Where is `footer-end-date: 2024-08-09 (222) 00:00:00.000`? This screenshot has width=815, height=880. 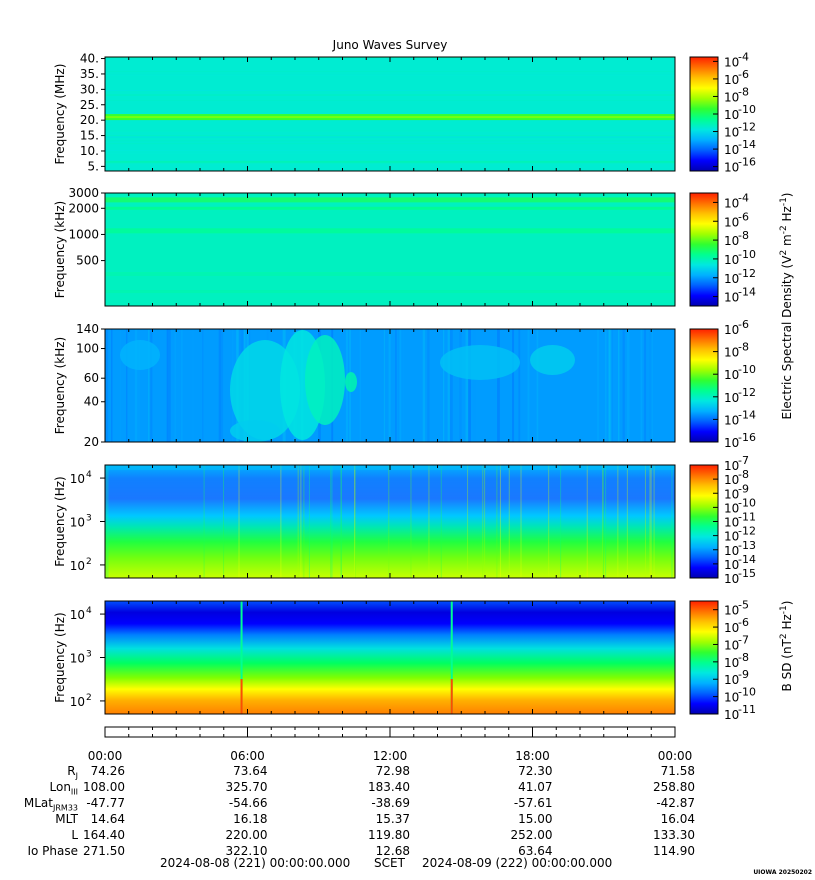
footer-end-date: 2024-08-09 (222) 00:00:00.000 is located at coordinates (517, 863).